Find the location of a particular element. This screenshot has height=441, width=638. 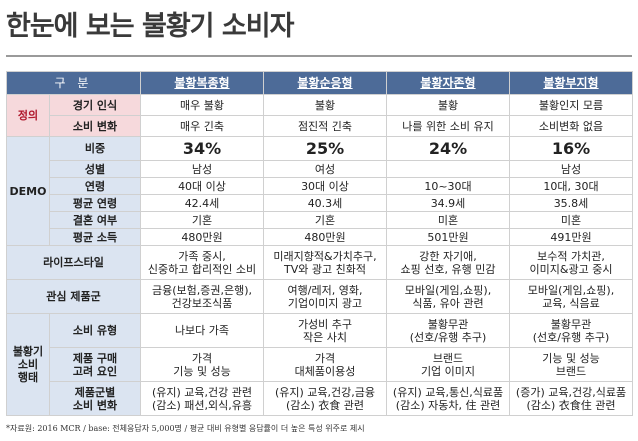

table-cell: 35.8세 is located at coordinates (571, 203).